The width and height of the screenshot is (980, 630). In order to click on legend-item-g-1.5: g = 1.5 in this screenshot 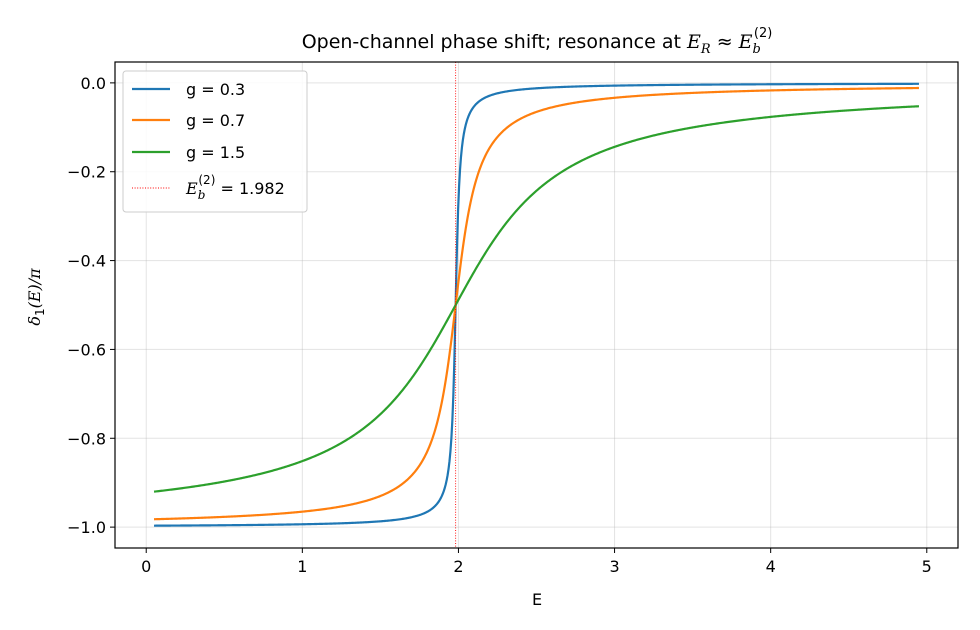, I will do `click(188, 152)`.